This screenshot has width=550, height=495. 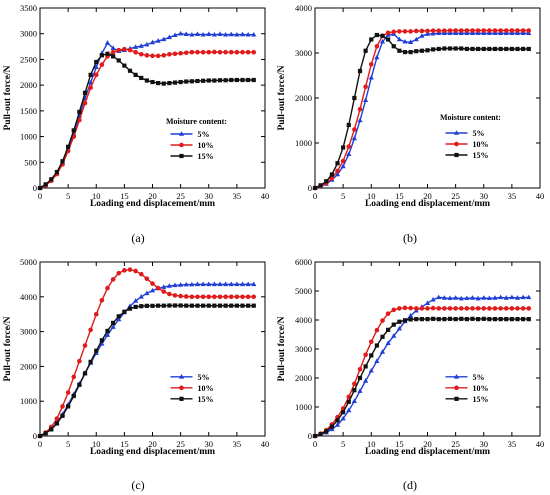 I want to click on panel-d-xtick-label: 20, so click(x=427, y=444).